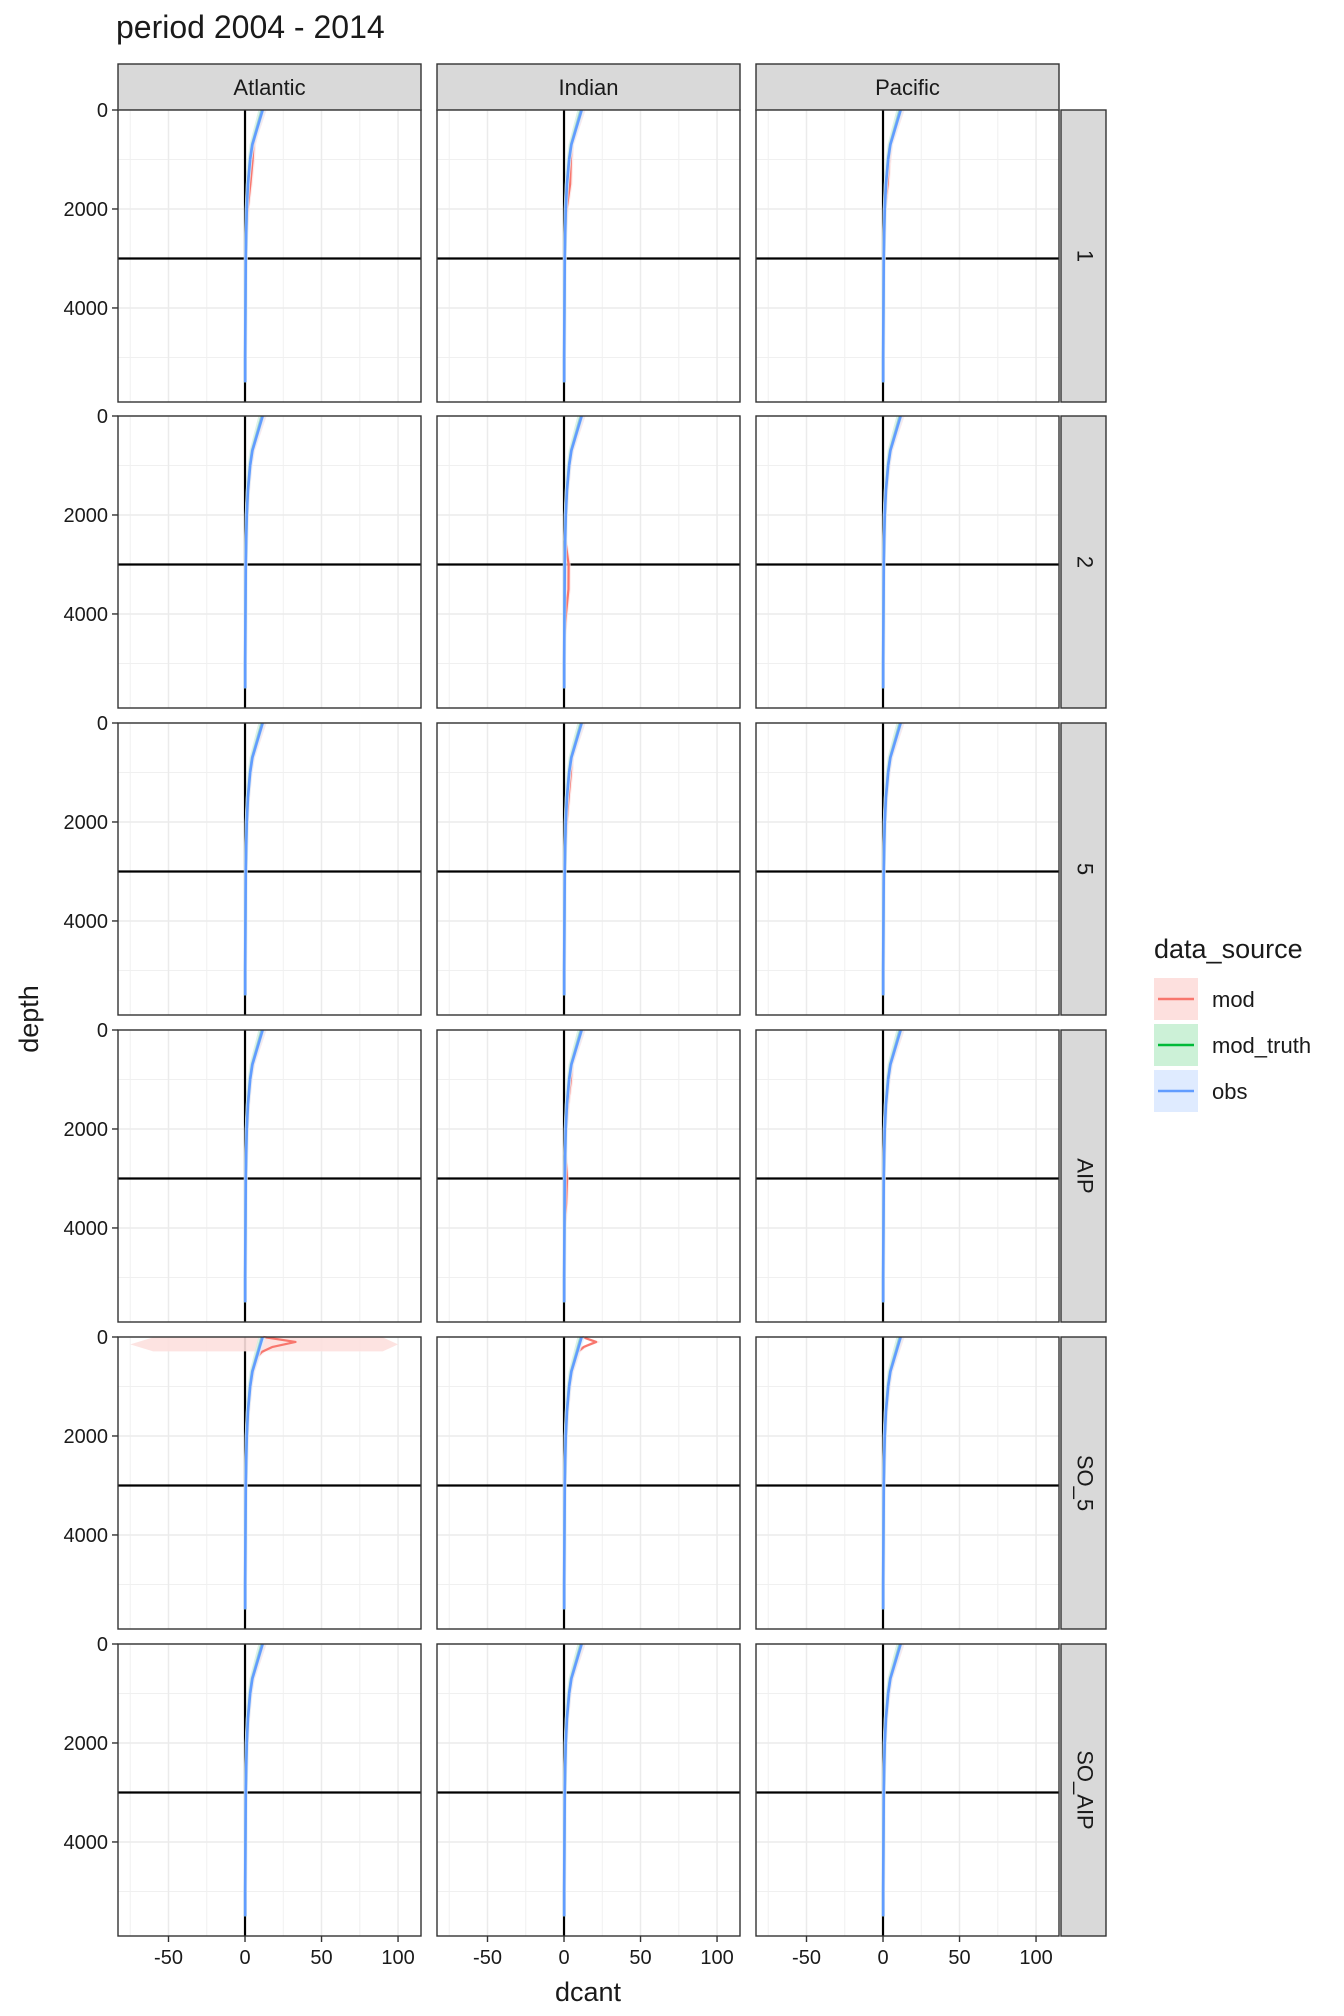 This screenshot has width=1344, height=2016. I want to click on legend-item-obs: obs, so click(1200, 1091).